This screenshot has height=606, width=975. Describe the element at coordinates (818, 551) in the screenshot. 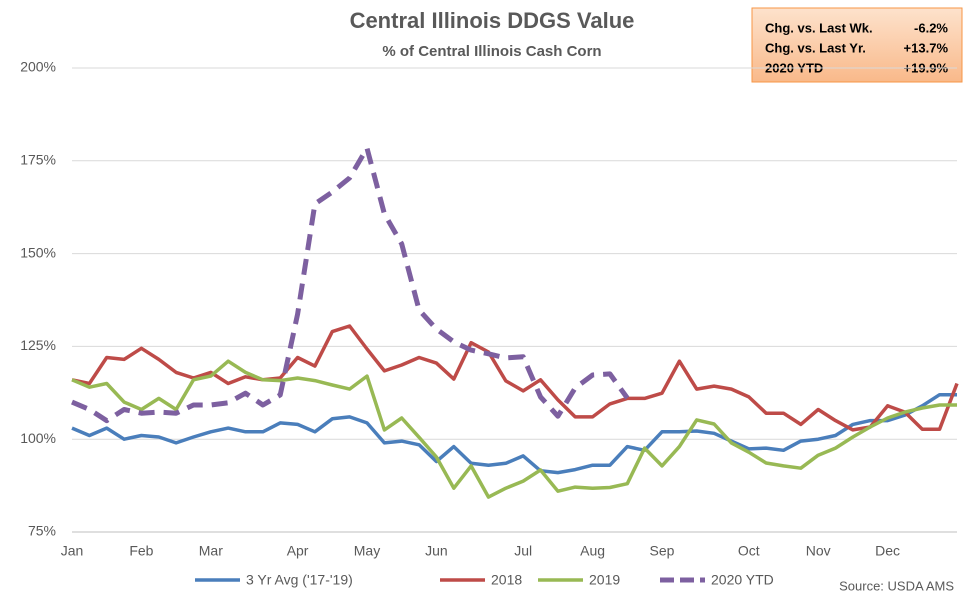

I see `x-tick-label: Nov` at that location.